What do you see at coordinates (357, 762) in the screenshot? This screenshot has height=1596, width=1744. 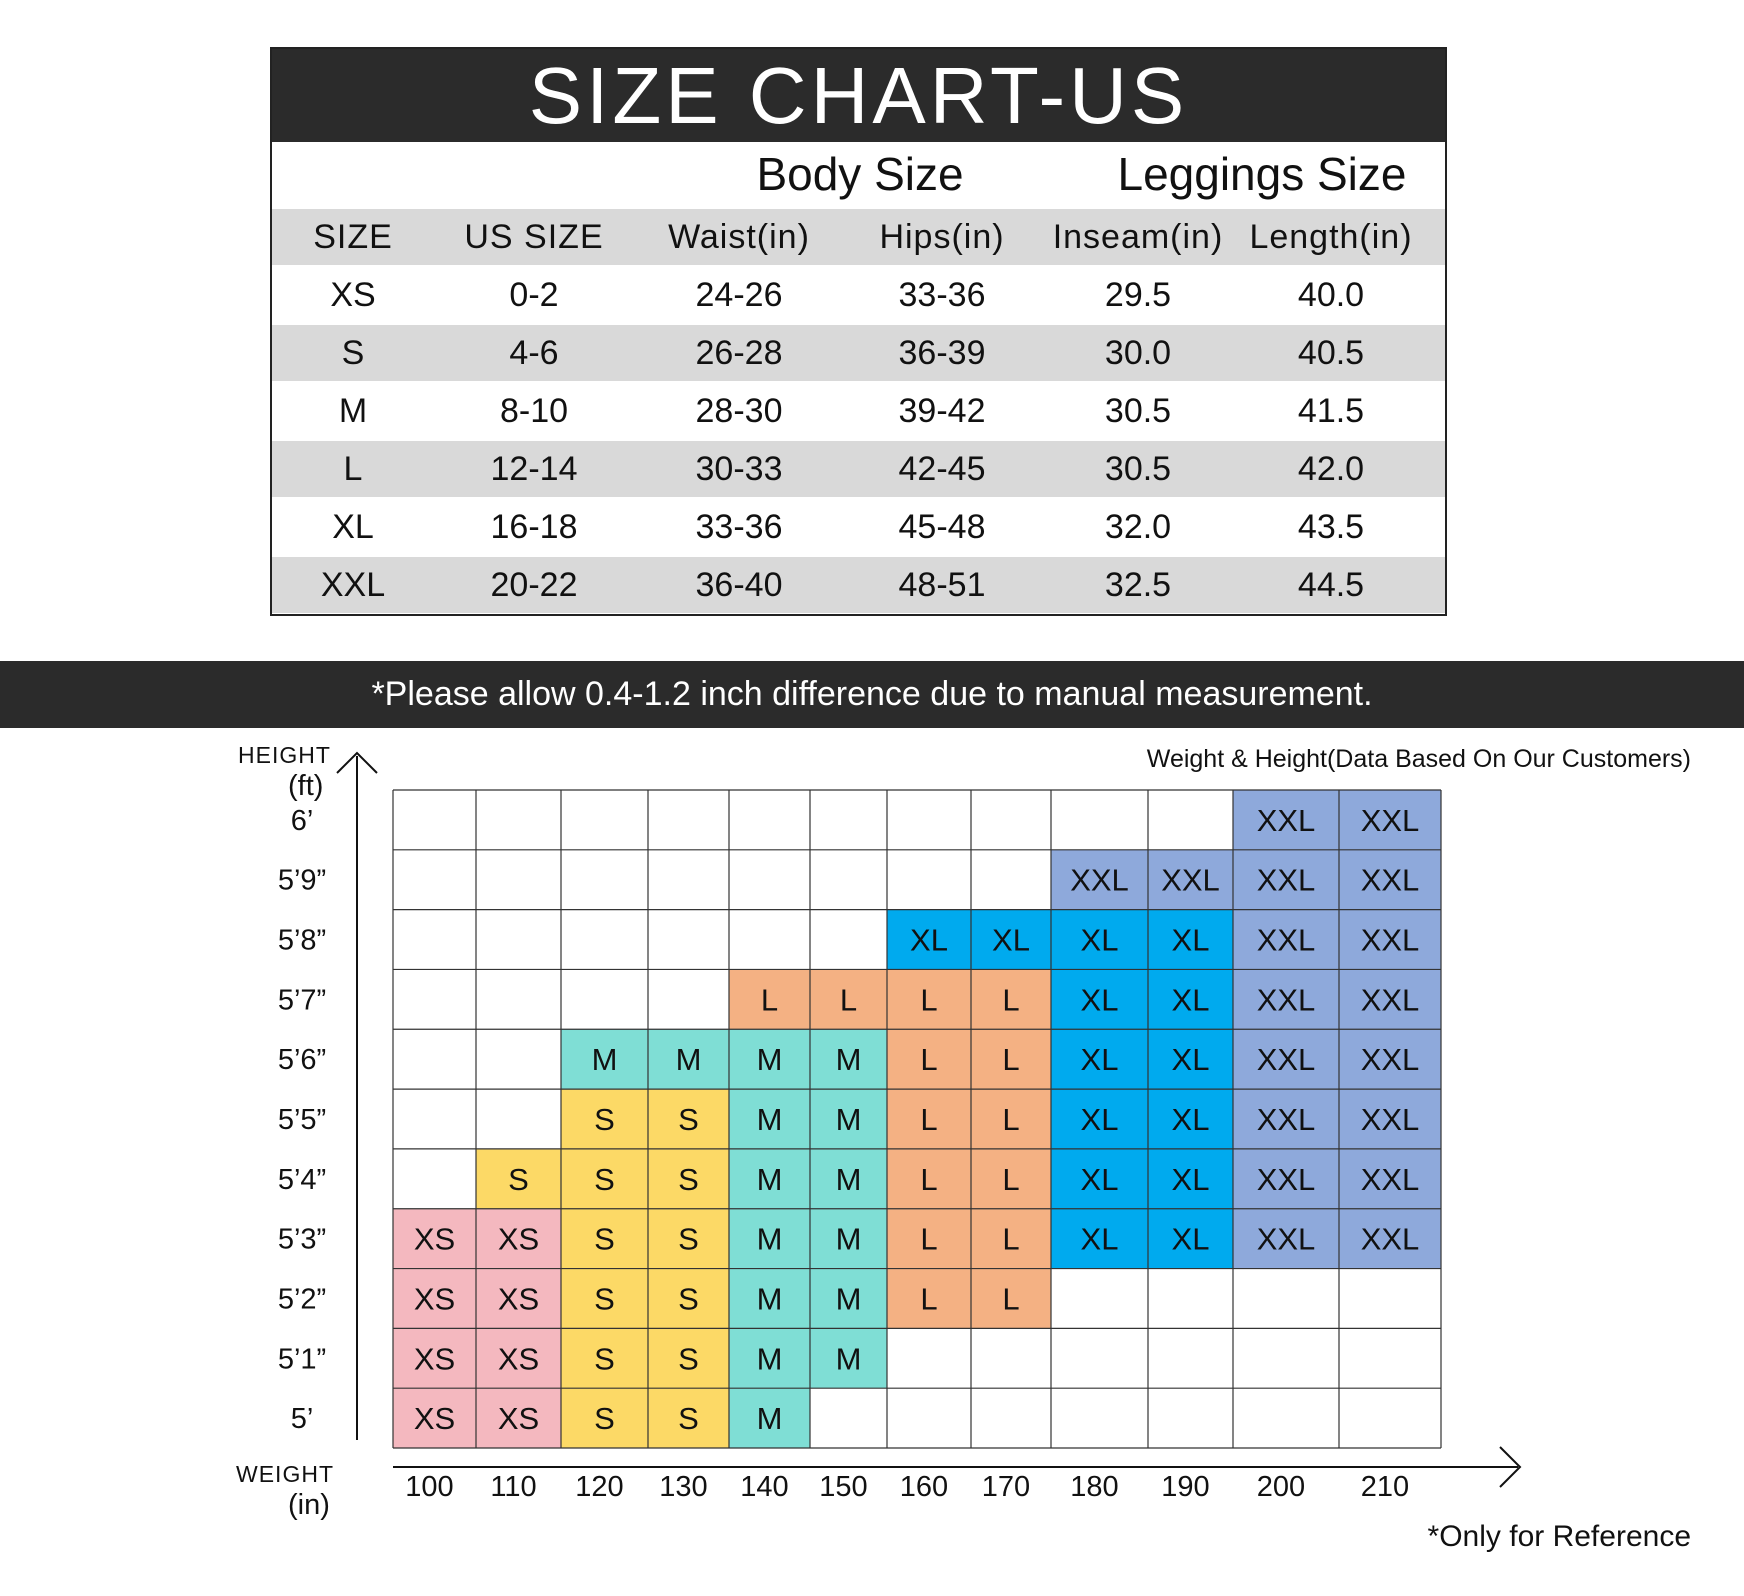 I see `y-axis-arrow-icon` at bounding box center [357, 762].